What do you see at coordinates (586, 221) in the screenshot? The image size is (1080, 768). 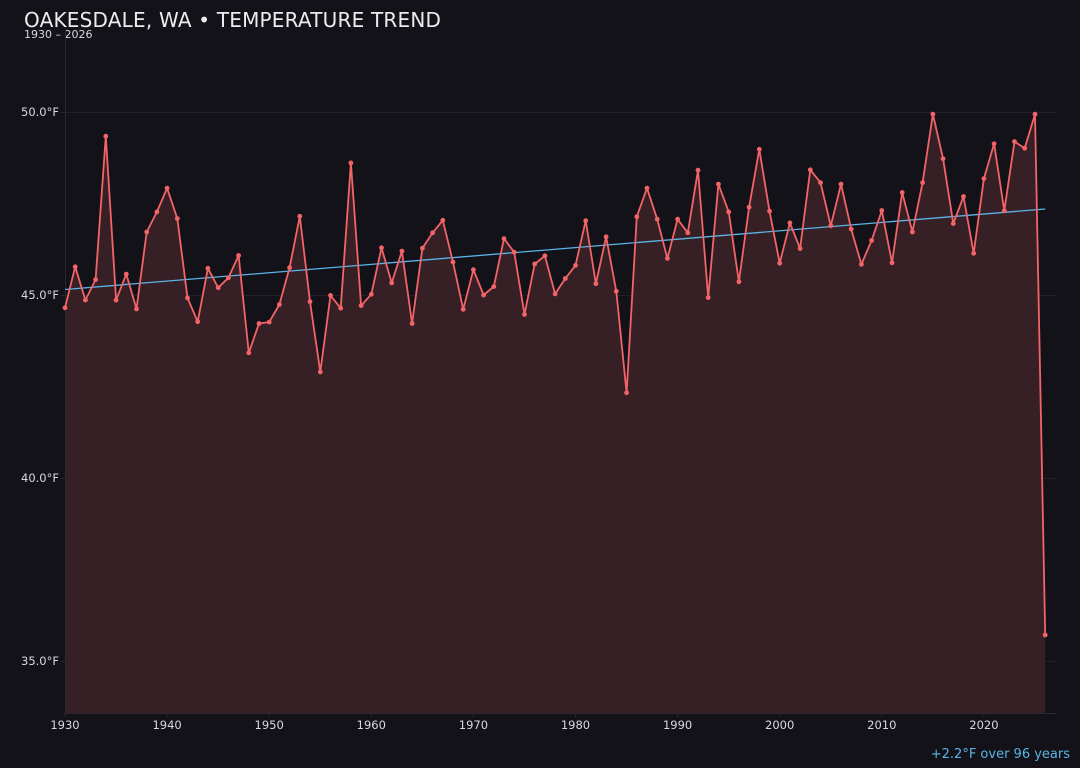 I see `data-point-1981` at bounding box center [586, 221].